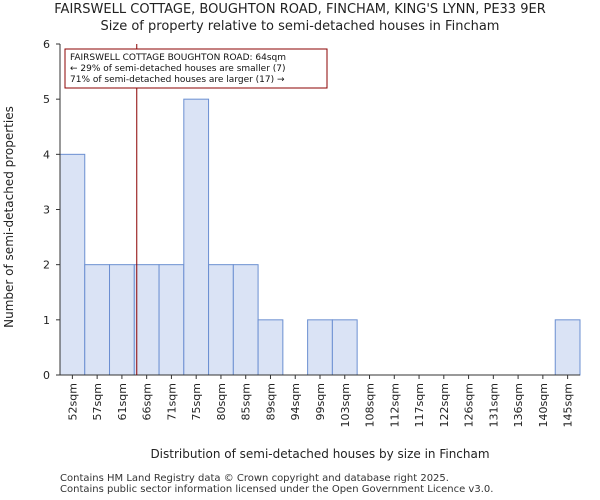  I want to click on y-tick-label: 0, so click(46, 375).